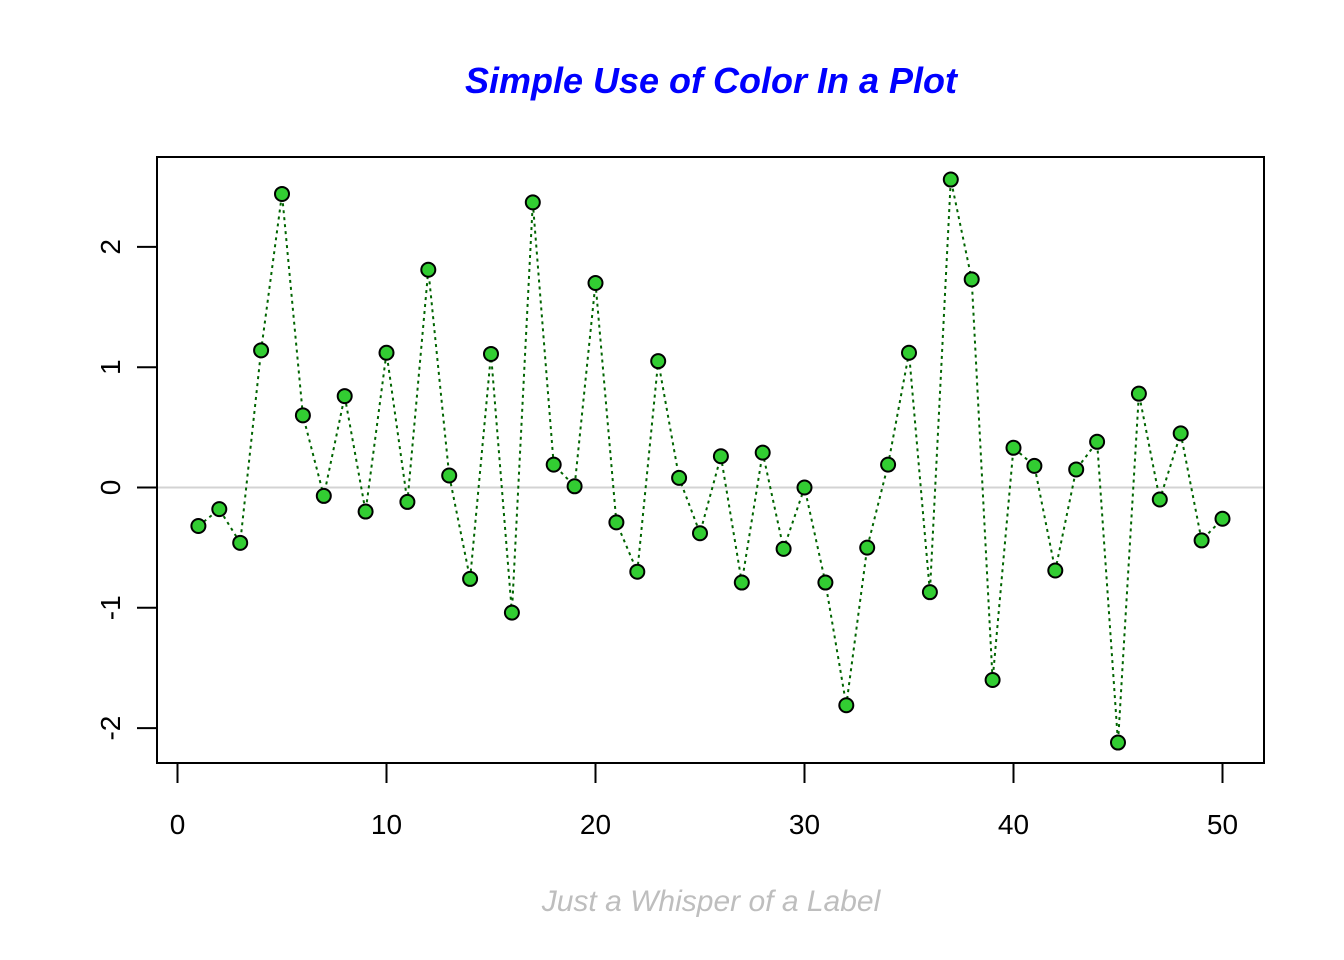 The width and height of the screenshot is (1344, 960). What do you see at coordinates (595, 824) in the screenshot?
I see `x-tick-label: 20` at bounding box center [595, 824].